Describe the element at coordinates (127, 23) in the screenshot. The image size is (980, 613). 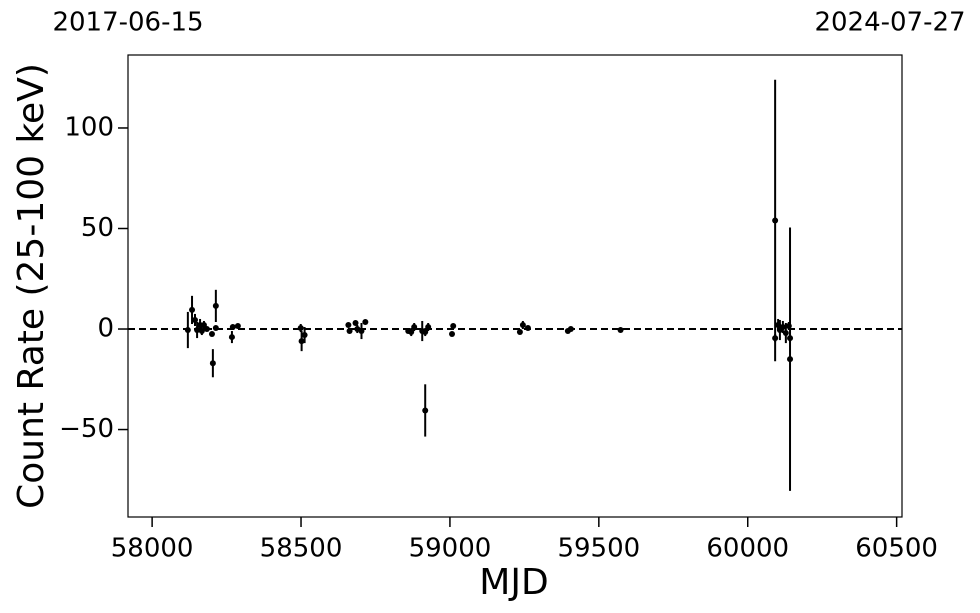
I see `top-date-label: 2017-06-15` at that location.